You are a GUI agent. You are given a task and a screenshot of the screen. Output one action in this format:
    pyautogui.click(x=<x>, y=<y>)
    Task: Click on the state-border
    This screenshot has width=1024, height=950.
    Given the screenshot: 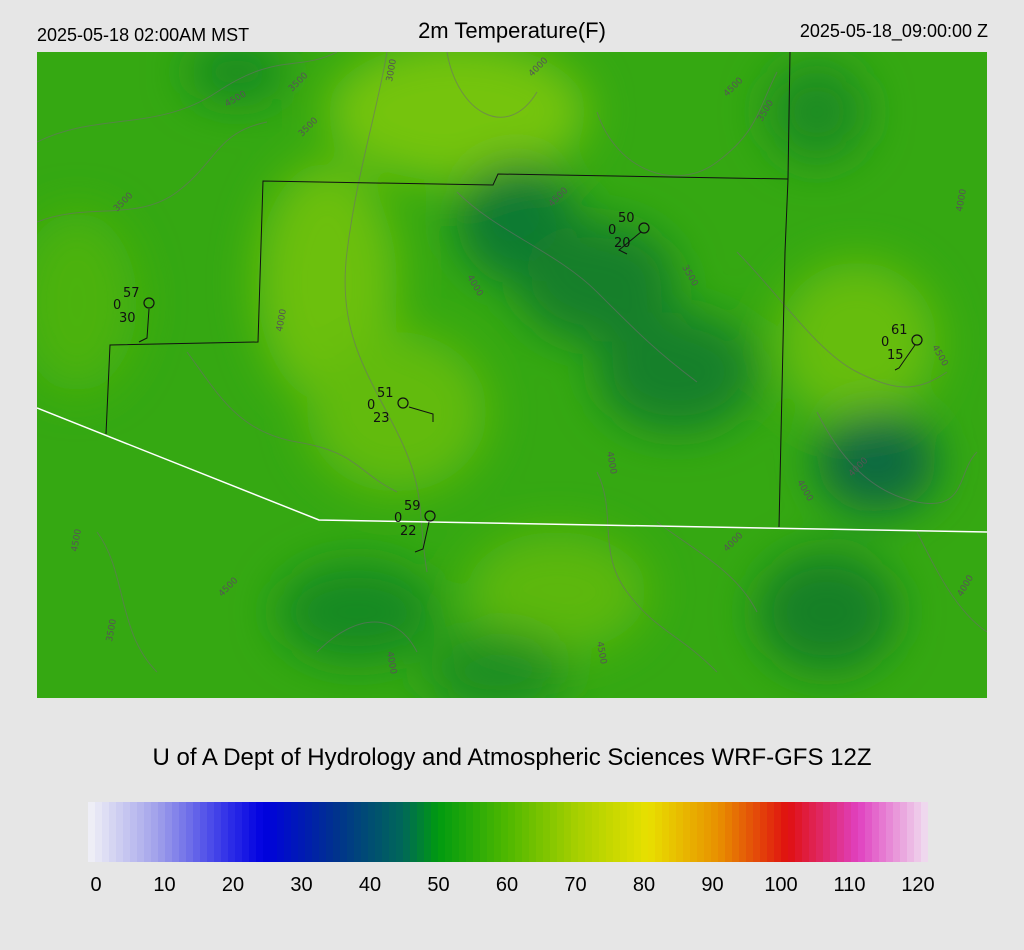 What is the action you would take?
    pyautogui.click(x=512, y=470)
    